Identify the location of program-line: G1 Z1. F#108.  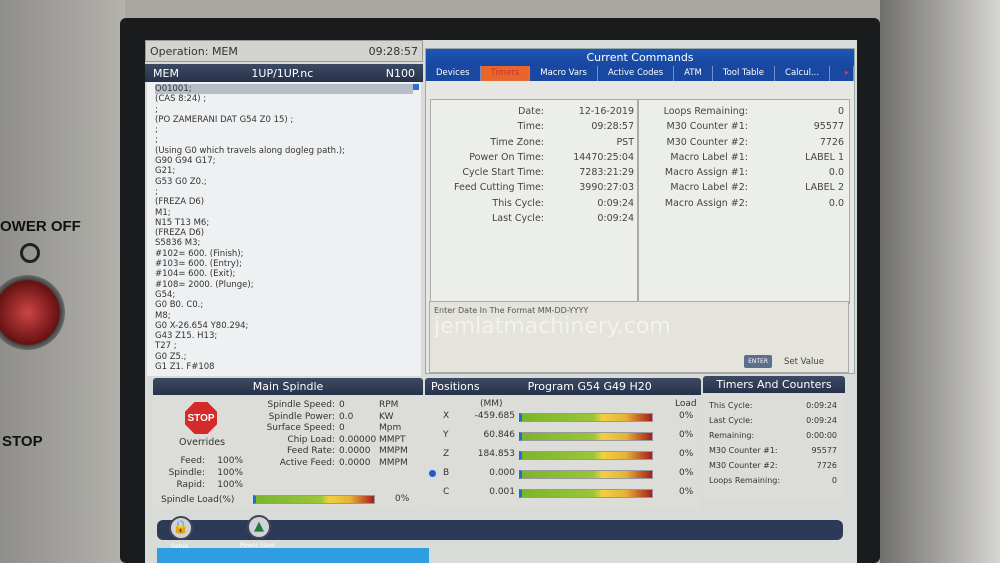
(185, 367).